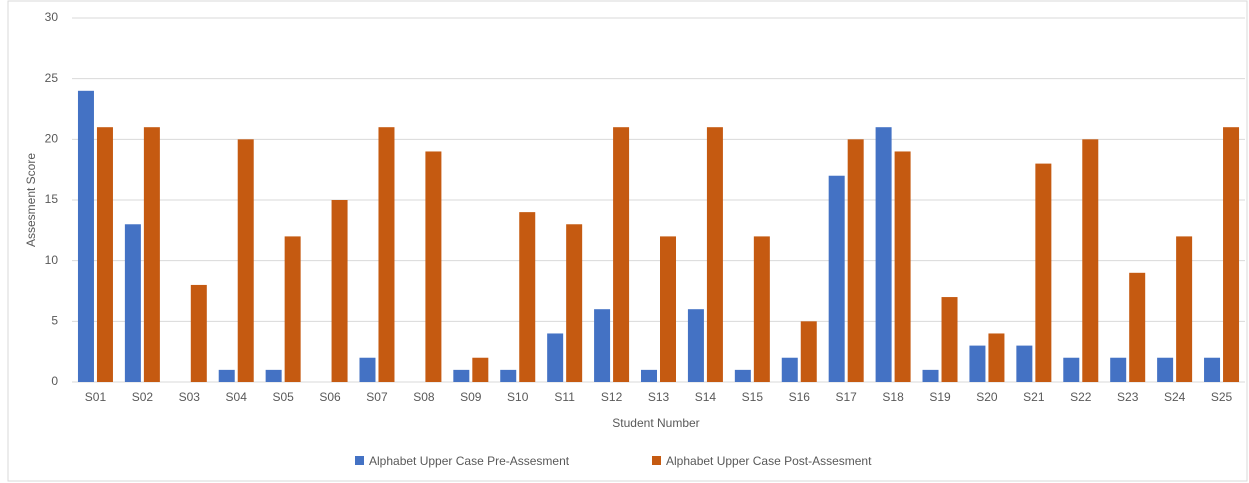 The width and height of the screenshot is (1249, 483). Describe the element at coordinates (330, 397) in the screenshot. I see `x-tick-label: S06` at that location.